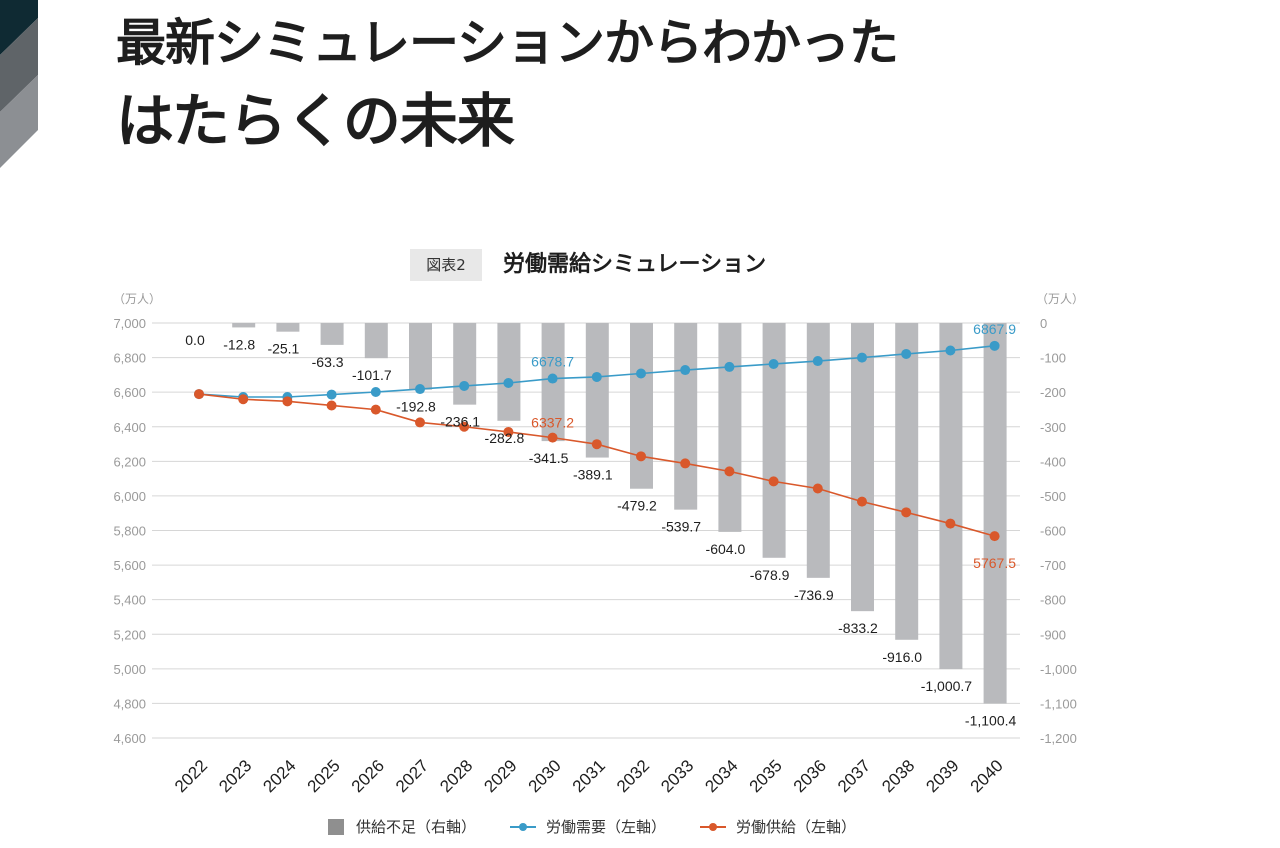 This screenshot has height=848, width=1280. Describe the element at coordinates (854, 776) in the screenshot. I see `x-axis-tick: 2037` at that location.